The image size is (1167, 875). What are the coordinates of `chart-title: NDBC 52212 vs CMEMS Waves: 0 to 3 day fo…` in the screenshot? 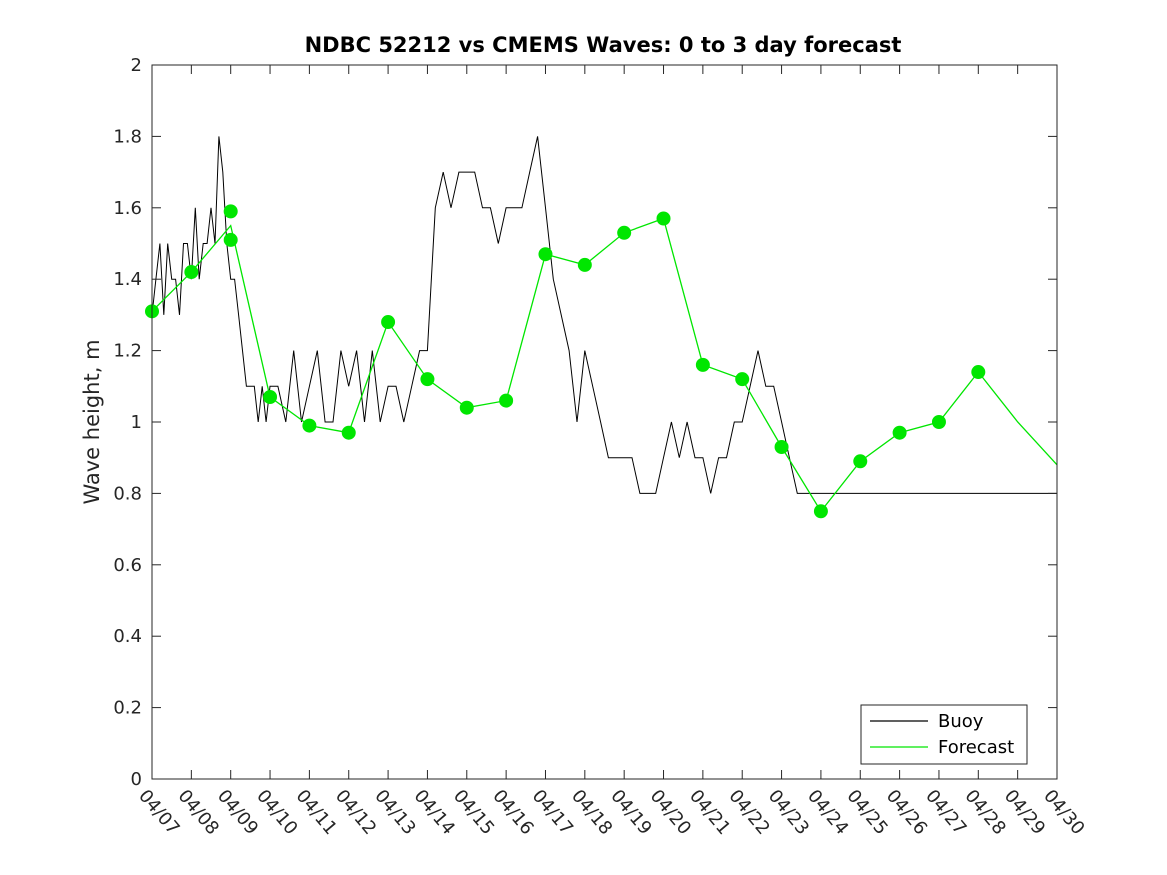 It's located at (603, 45).